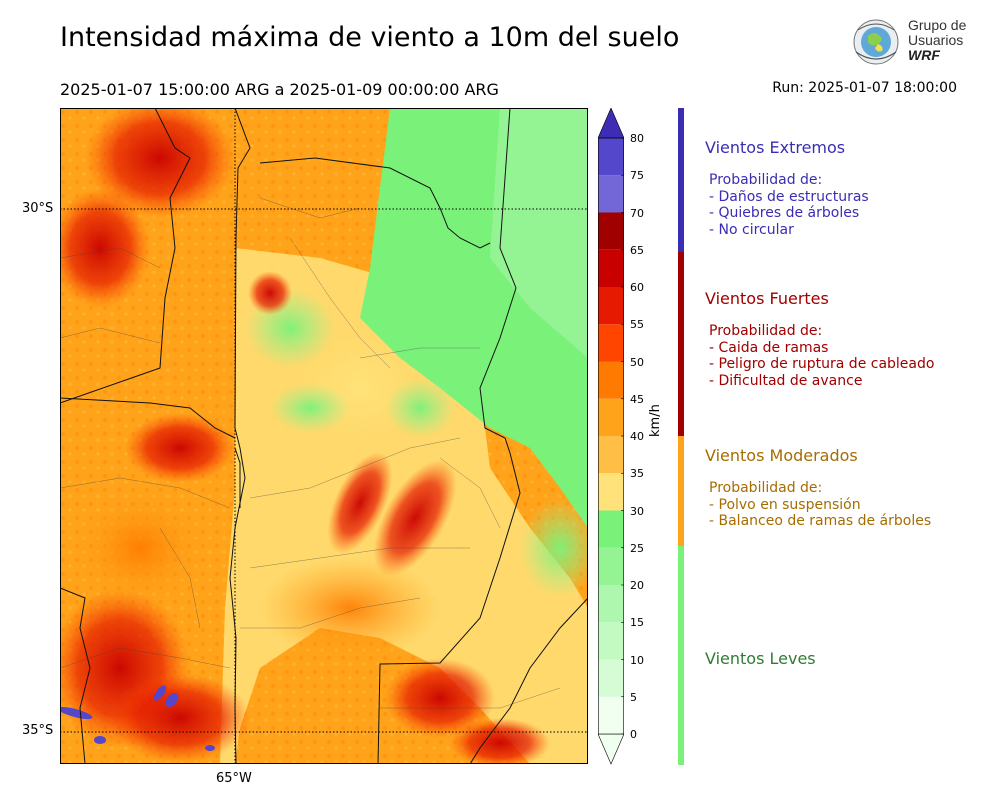 This screenshot has width=1000, height=800. Describe the element at coordinates (681, 655) in the screenshot. I see `category-bar-light` at that location.